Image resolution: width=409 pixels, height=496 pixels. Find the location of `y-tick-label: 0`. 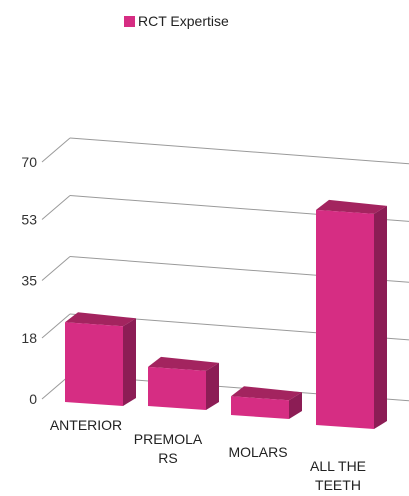

y-tick-label: 0 is located at coordinates (33, 399).